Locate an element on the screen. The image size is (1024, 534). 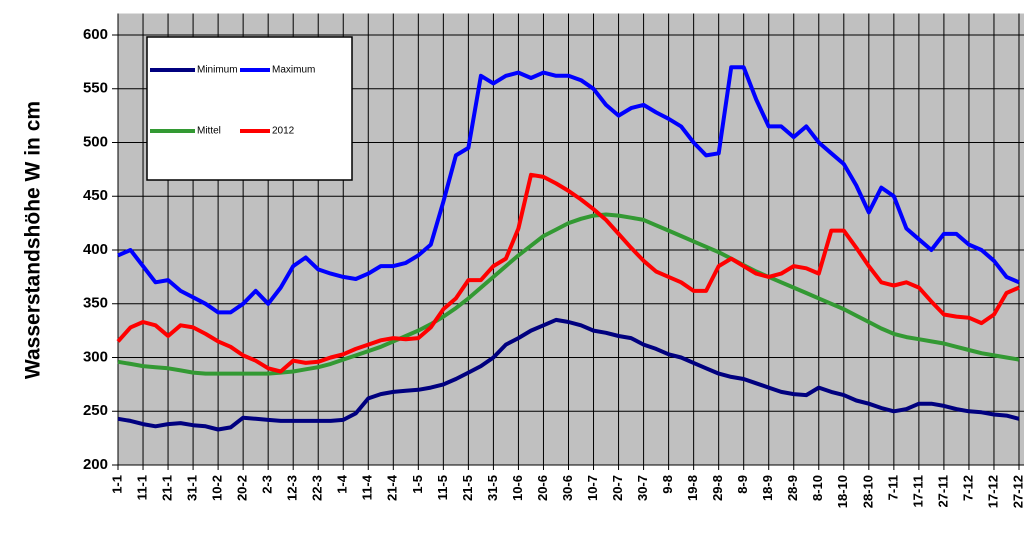
y-tick-label: 500 is located at coordinates (95, 141).